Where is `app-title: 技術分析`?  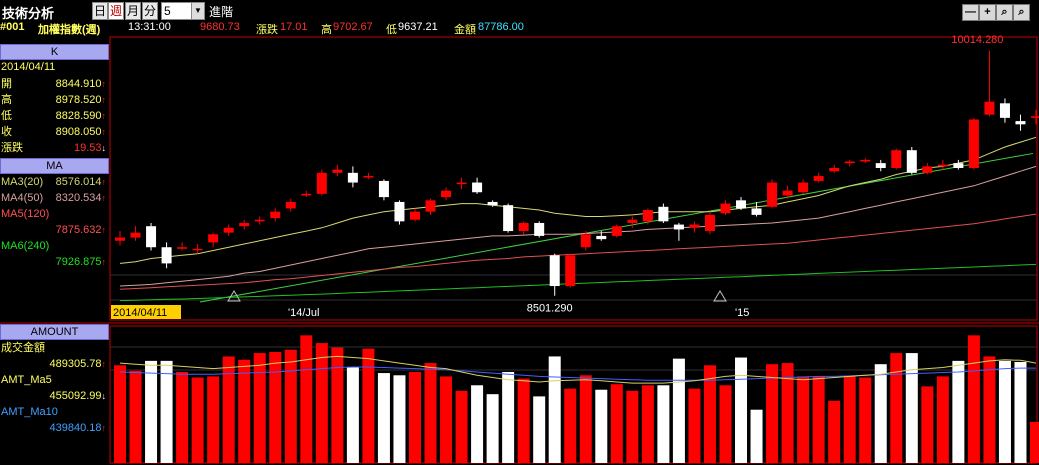
app-title: 技術分析 is located at coordinates (28, 13).